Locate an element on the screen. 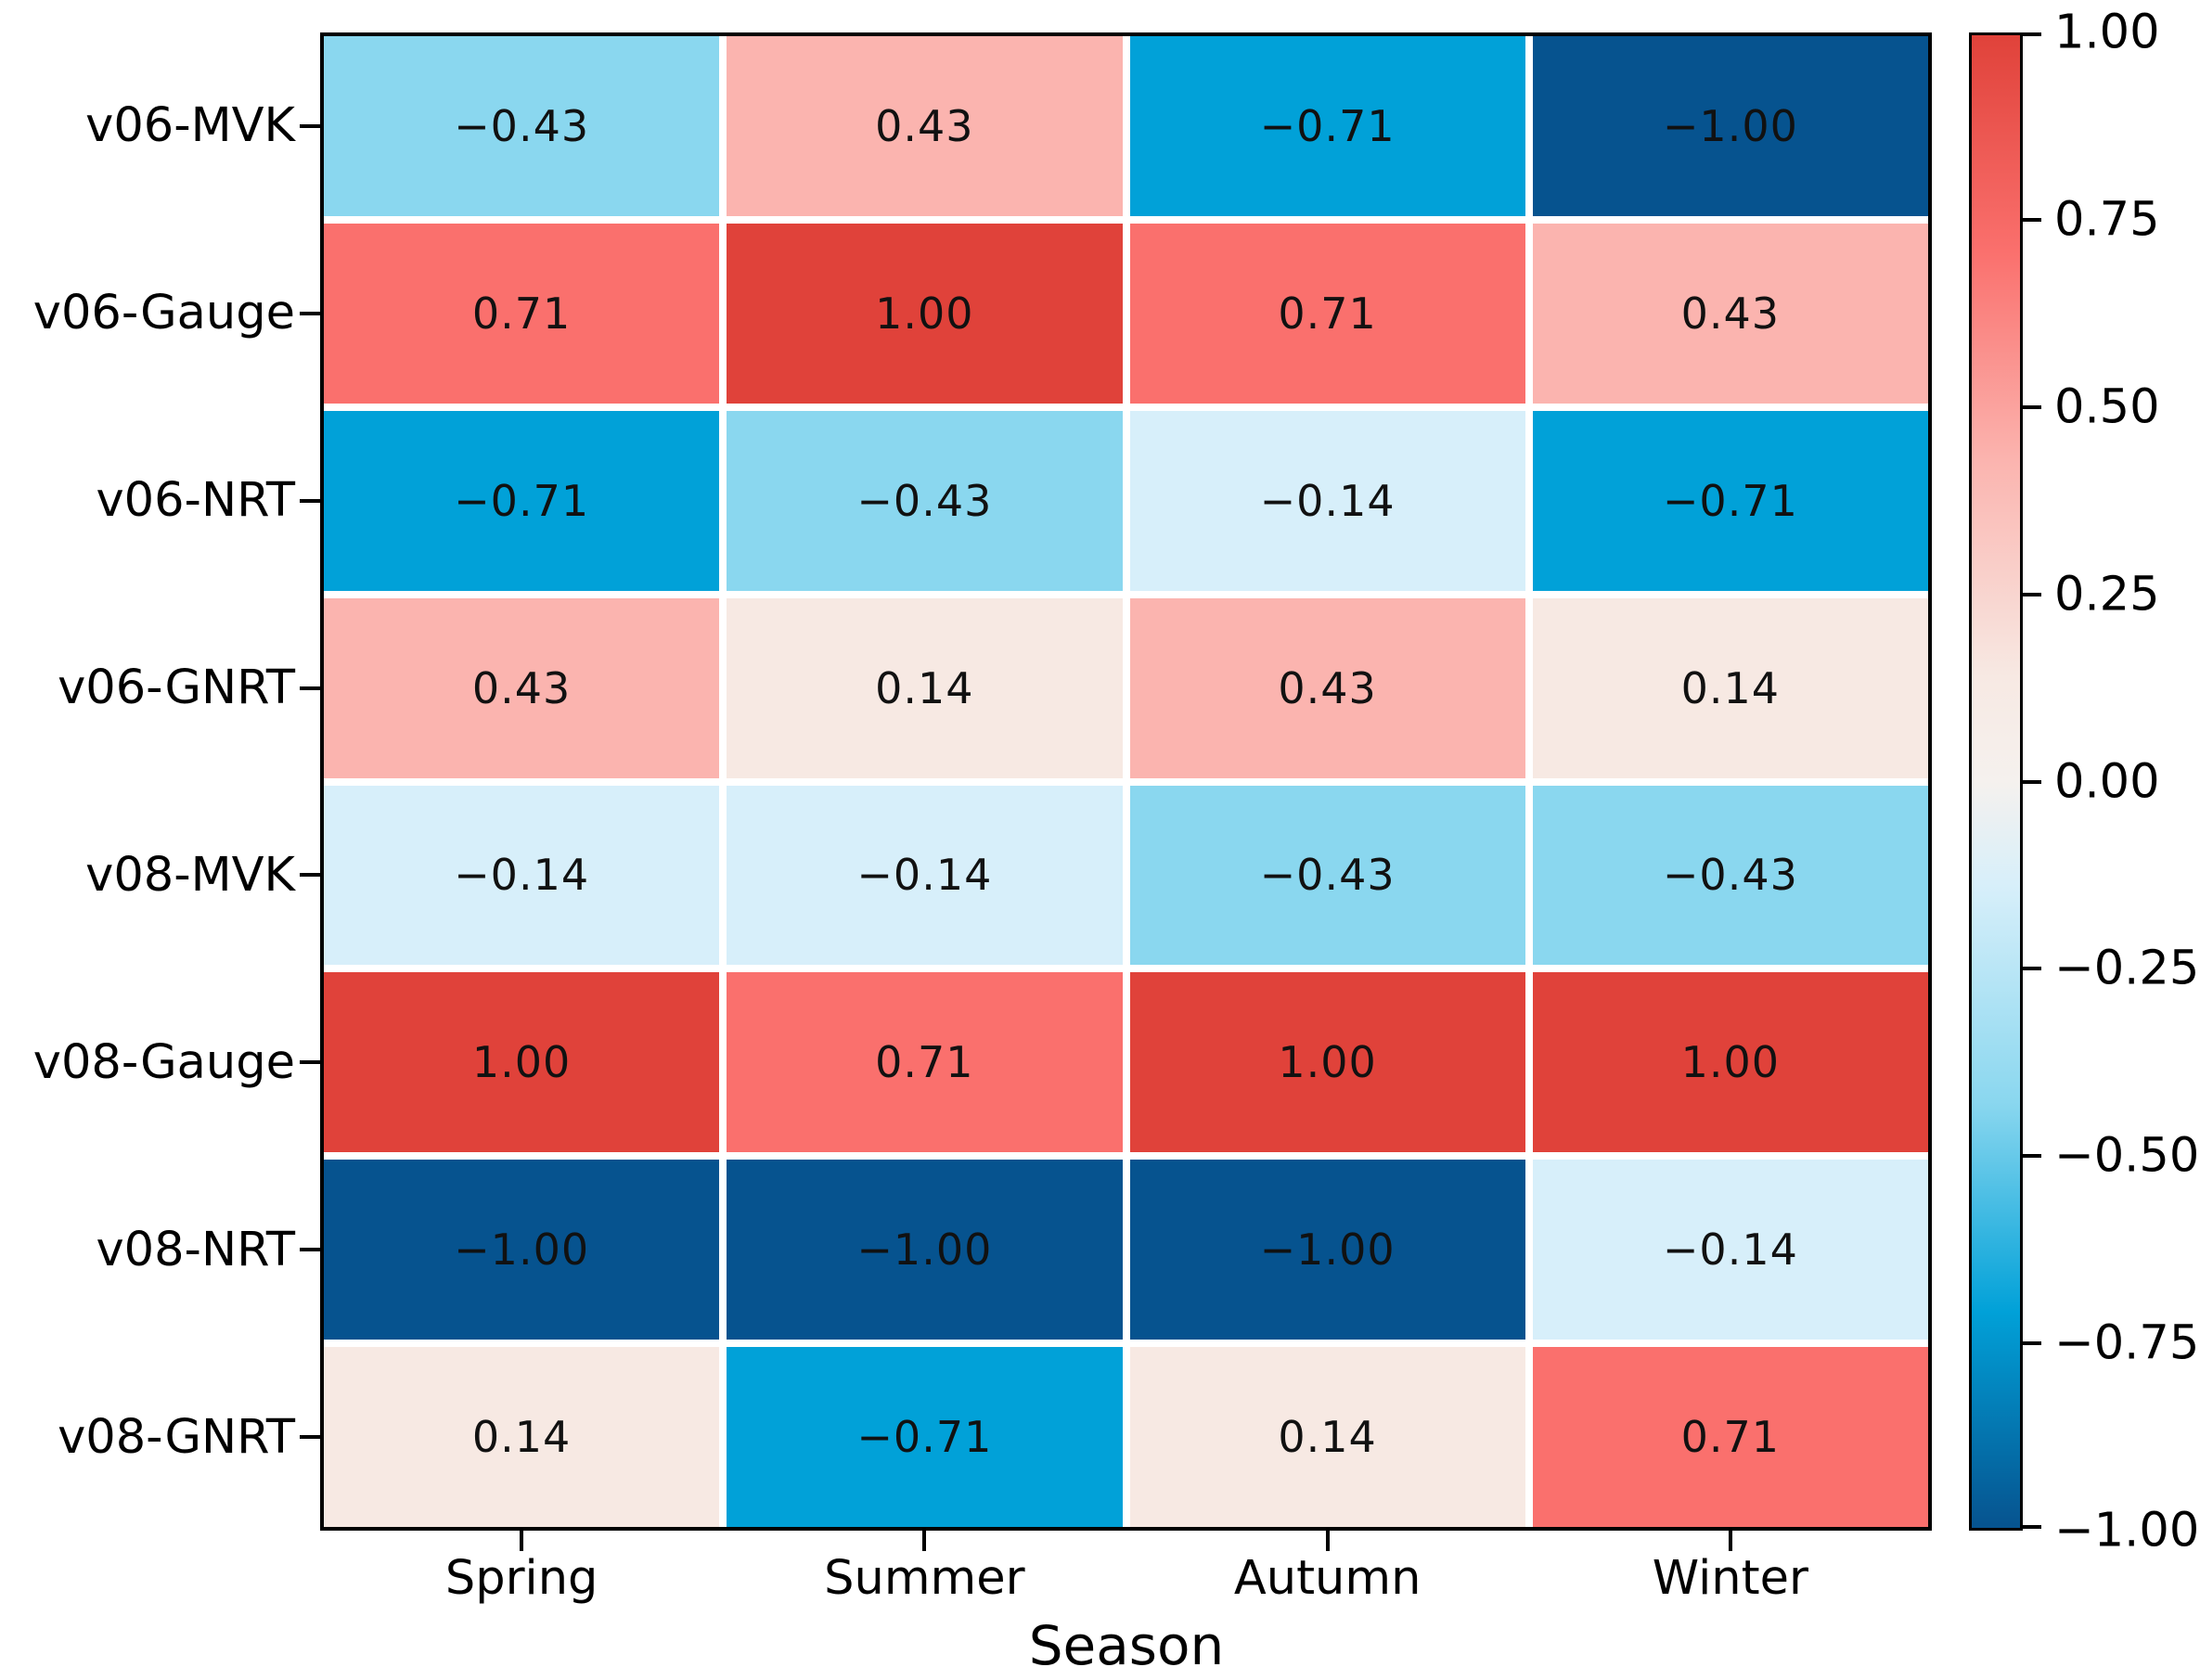 Image resolution: width=2200 pixels, height=1680 pixels. row-label: v08-Gauge is located at coordinates (163, 1062).